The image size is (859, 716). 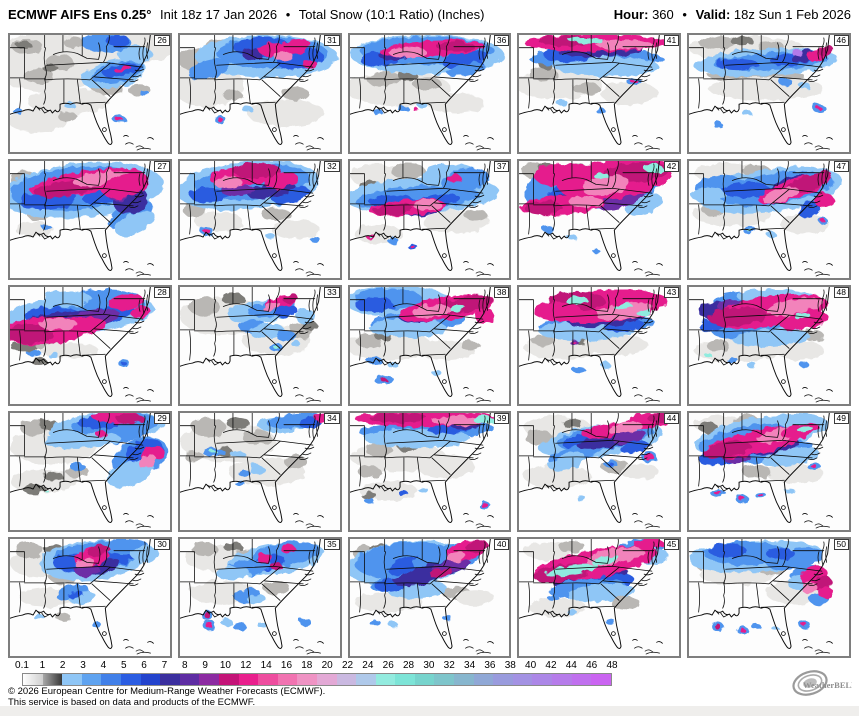 What do you see at coordinates (347, 665) in the screenshot?
I see `colorbar-tick-label: 22` at bounding box center [347, 665].